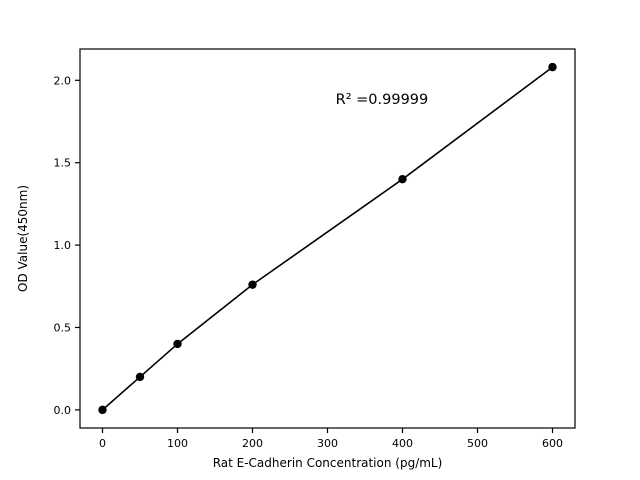  Describe the element at coordinates (477, 443) in the screenshot. I see `x-tick-label: 500` at that location.